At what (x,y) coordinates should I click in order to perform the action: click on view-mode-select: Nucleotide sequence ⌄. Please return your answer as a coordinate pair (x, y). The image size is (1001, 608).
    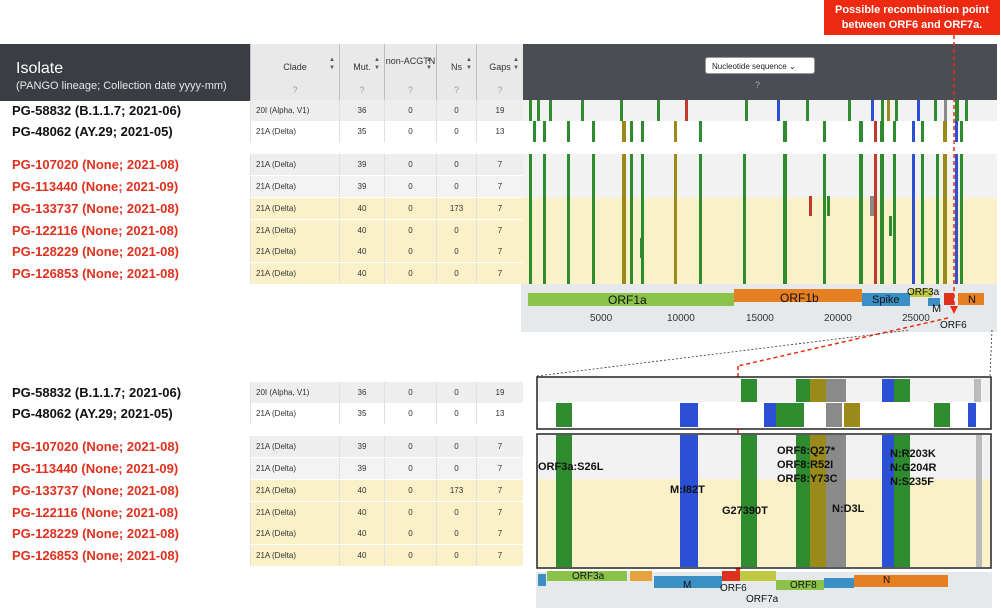
    Looking at the image, I should click on (760, 65).